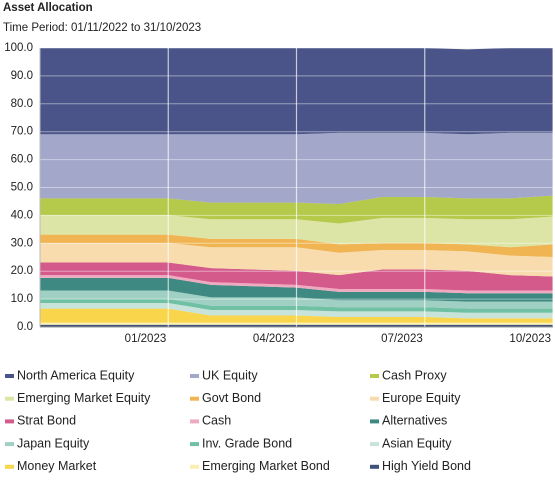 The width and height of the screenshot is (555, 485). What do you see at coordinates (76, 375) in the screenshot?
I see `legend-label: North America Equity` at bounding box center [76, 375].